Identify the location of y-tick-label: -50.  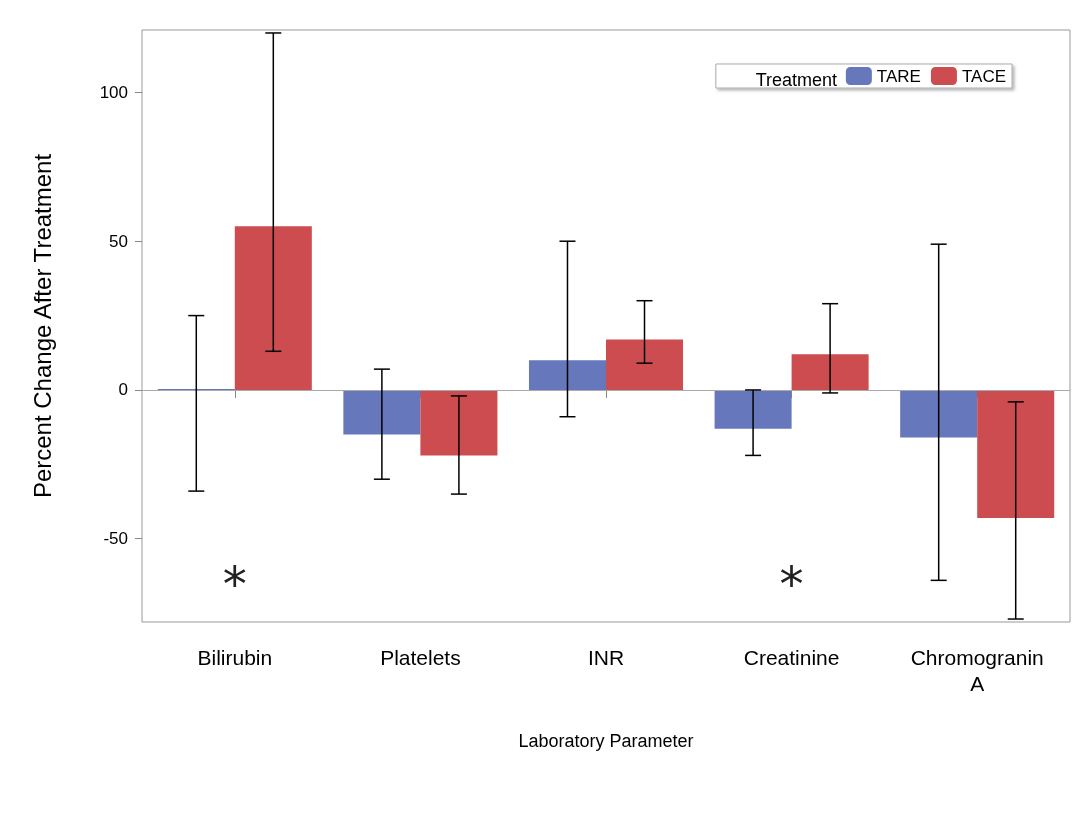
(115, 539).